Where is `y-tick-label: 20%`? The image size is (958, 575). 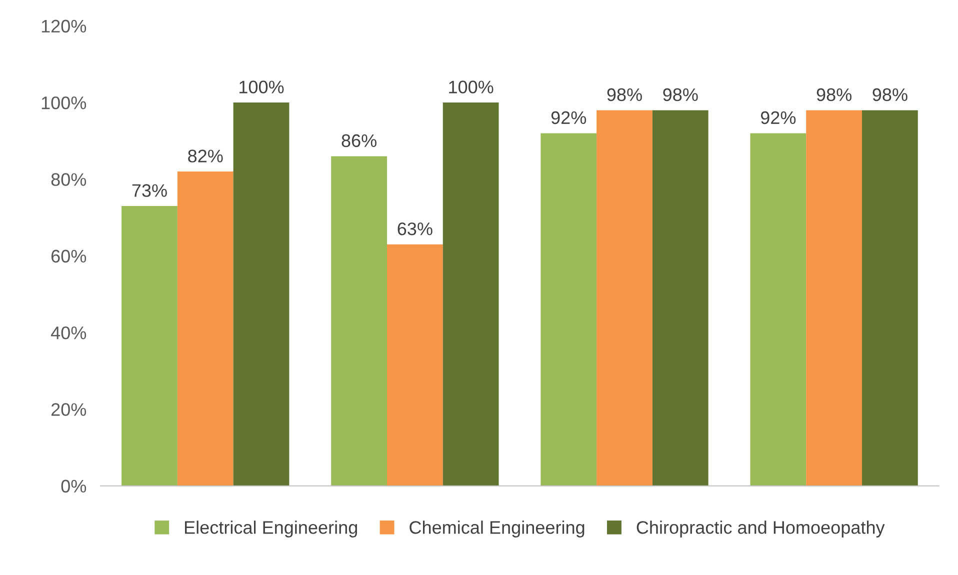
y-tick-label: 20% is located at coordinates (68, 409).